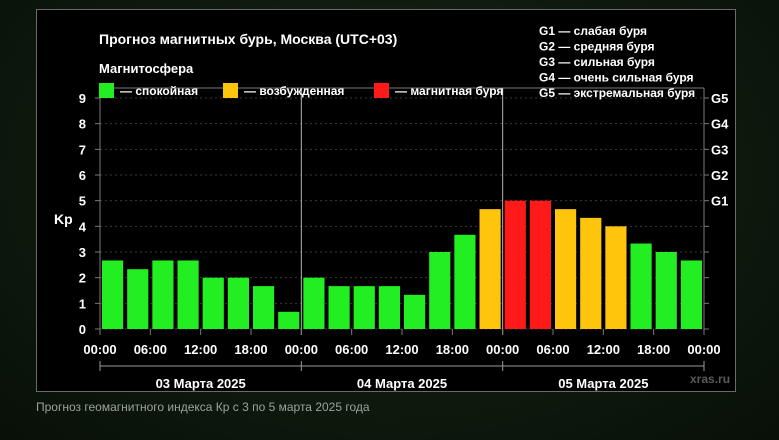 The height and width of the screenshot is (440, 779). Describe the element at coordinates (710, 379) in the screenshot. I see `watermark: xras.ru` at that location.